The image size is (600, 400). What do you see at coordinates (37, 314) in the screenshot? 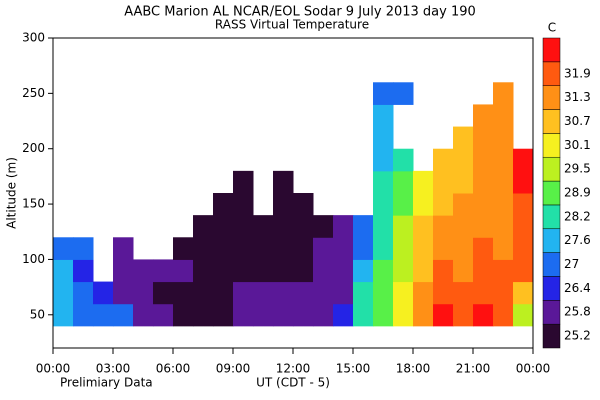
I see `y-tick-label: 50` at bounding box center [37, 314].